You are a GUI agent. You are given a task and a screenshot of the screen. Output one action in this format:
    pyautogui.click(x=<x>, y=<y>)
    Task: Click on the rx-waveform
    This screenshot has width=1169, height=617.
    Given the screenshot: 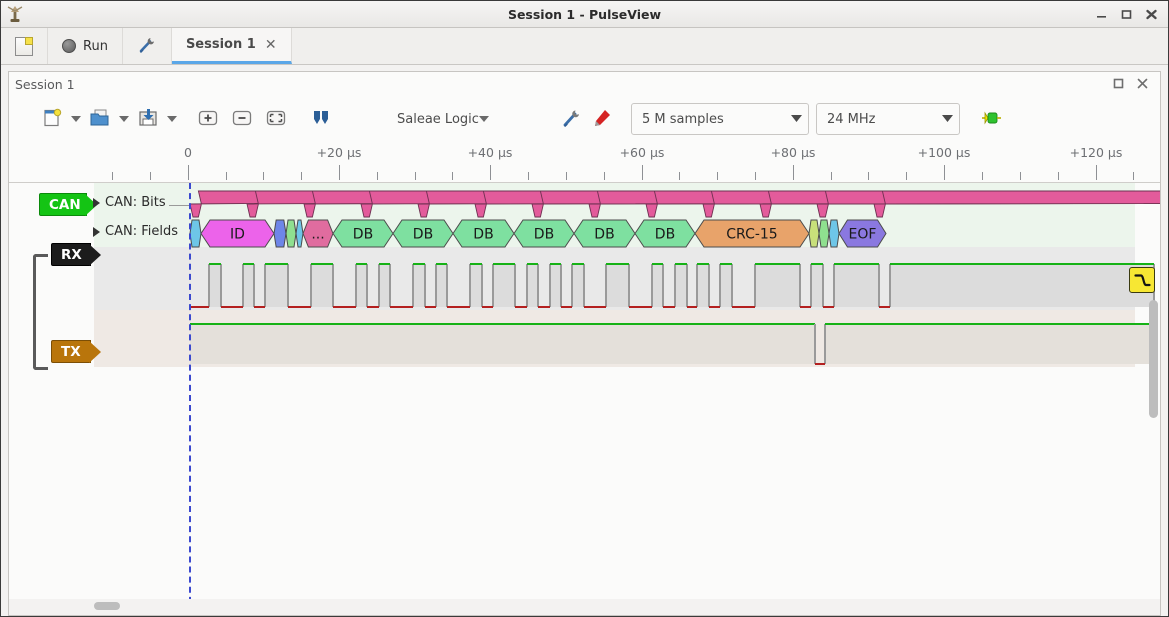 What is the action you would take?
    pyautogui.click(x=672, y=285)
    